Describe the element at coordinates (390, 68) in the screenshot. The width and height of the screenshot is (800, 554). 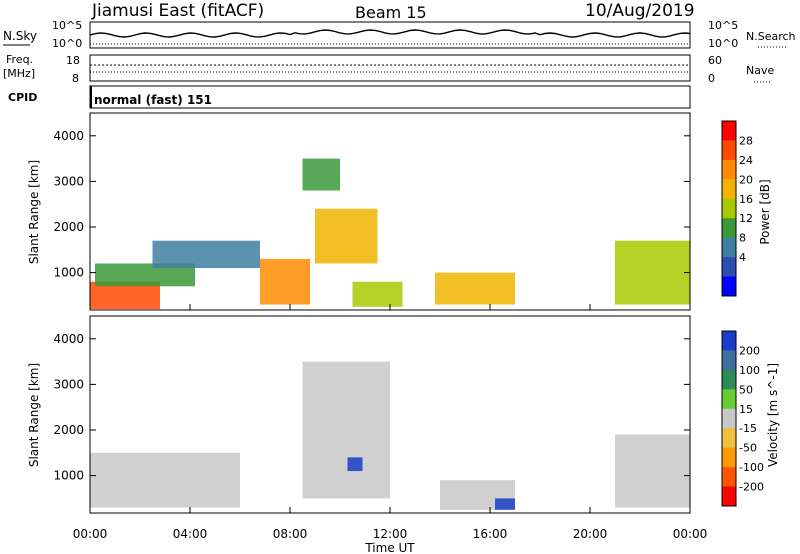
I see `freq-panel-frame` at that location.